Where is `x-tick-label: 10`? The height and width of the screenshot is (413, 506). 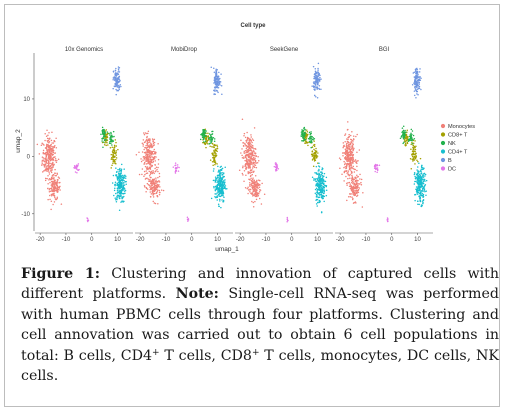
x-tick-label: 10 is located at coordinates (217, 240).